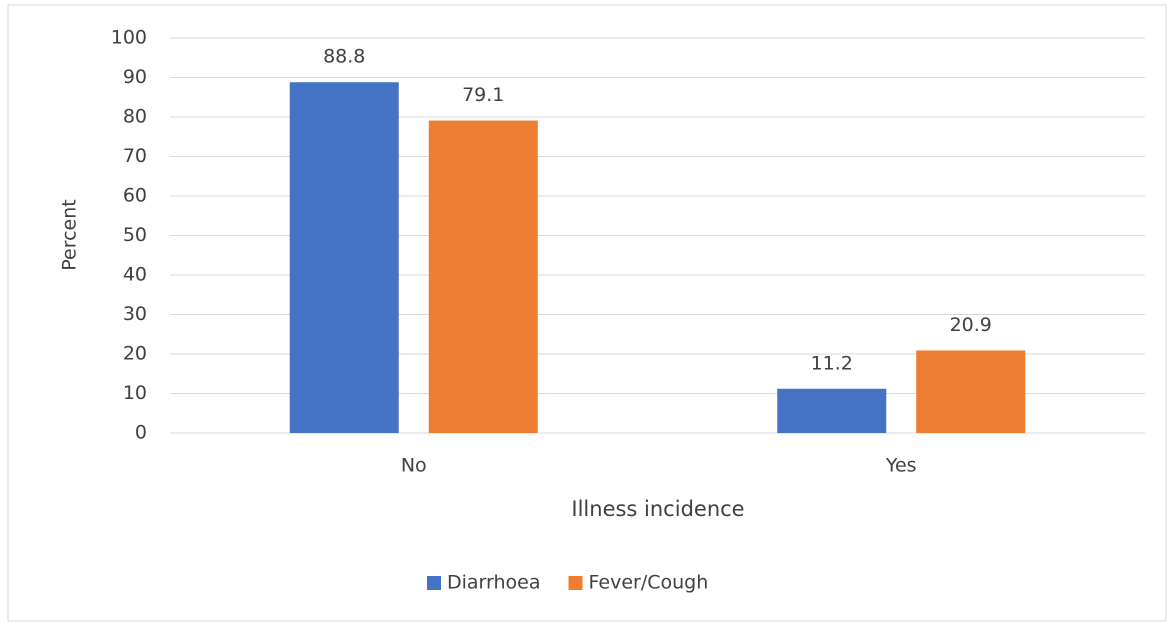  What do you see at coordinates (344, 57) in the screenshot?
I see `data-label: 88.8` at bounding box center [344, 57].